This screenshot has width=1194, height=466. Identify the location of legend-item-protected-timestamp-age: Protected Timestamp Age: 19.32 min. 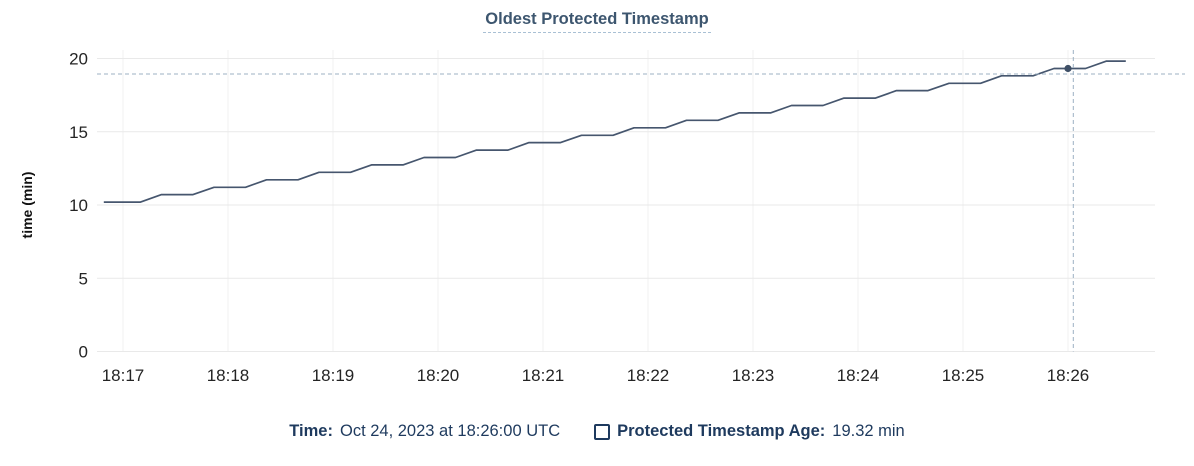
(749, 431).